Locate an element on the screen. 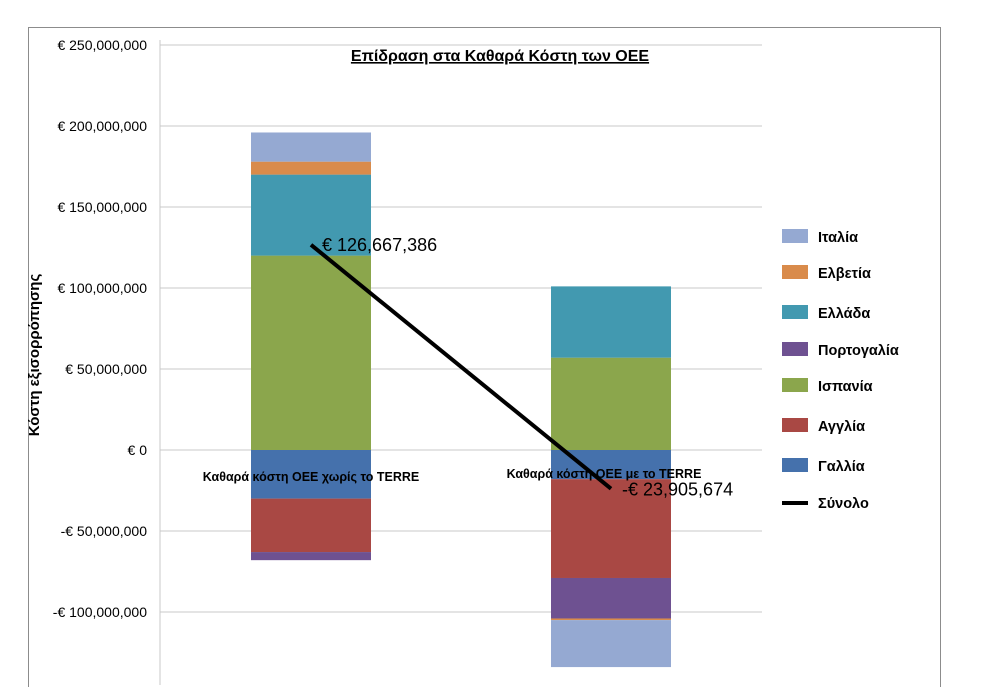 The width and height of the screenshot is (984, 687). legend-label: Σύνολο is located at coordinates (843, 504).